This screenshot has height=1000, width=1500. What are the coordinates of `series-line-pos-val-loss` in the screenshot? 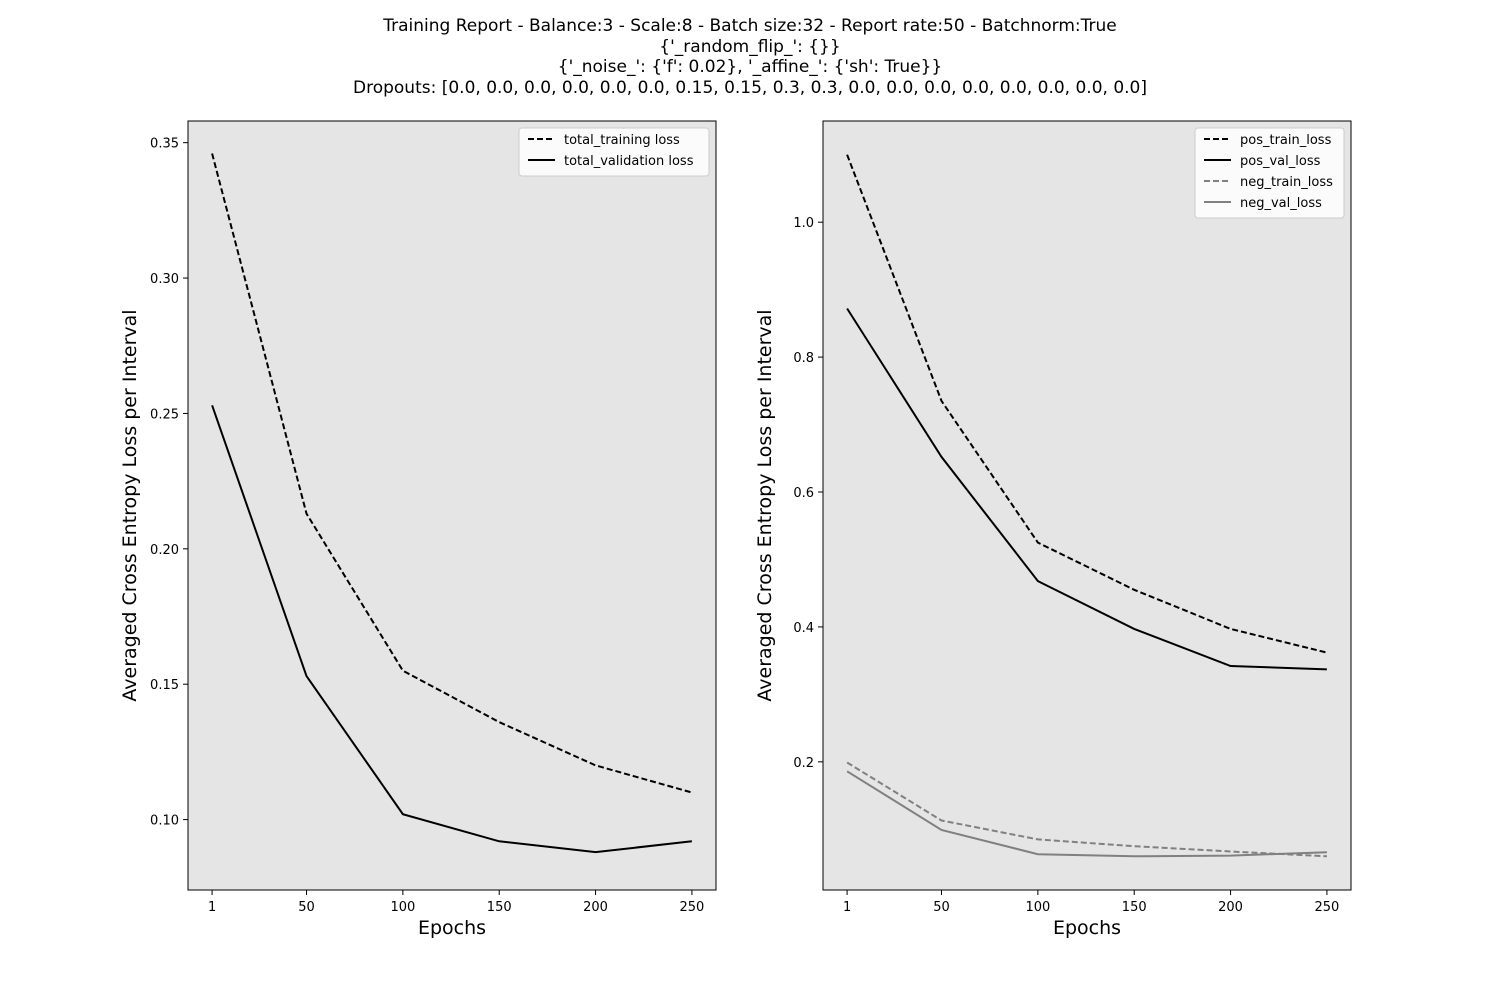 It's located at (1086, 489).